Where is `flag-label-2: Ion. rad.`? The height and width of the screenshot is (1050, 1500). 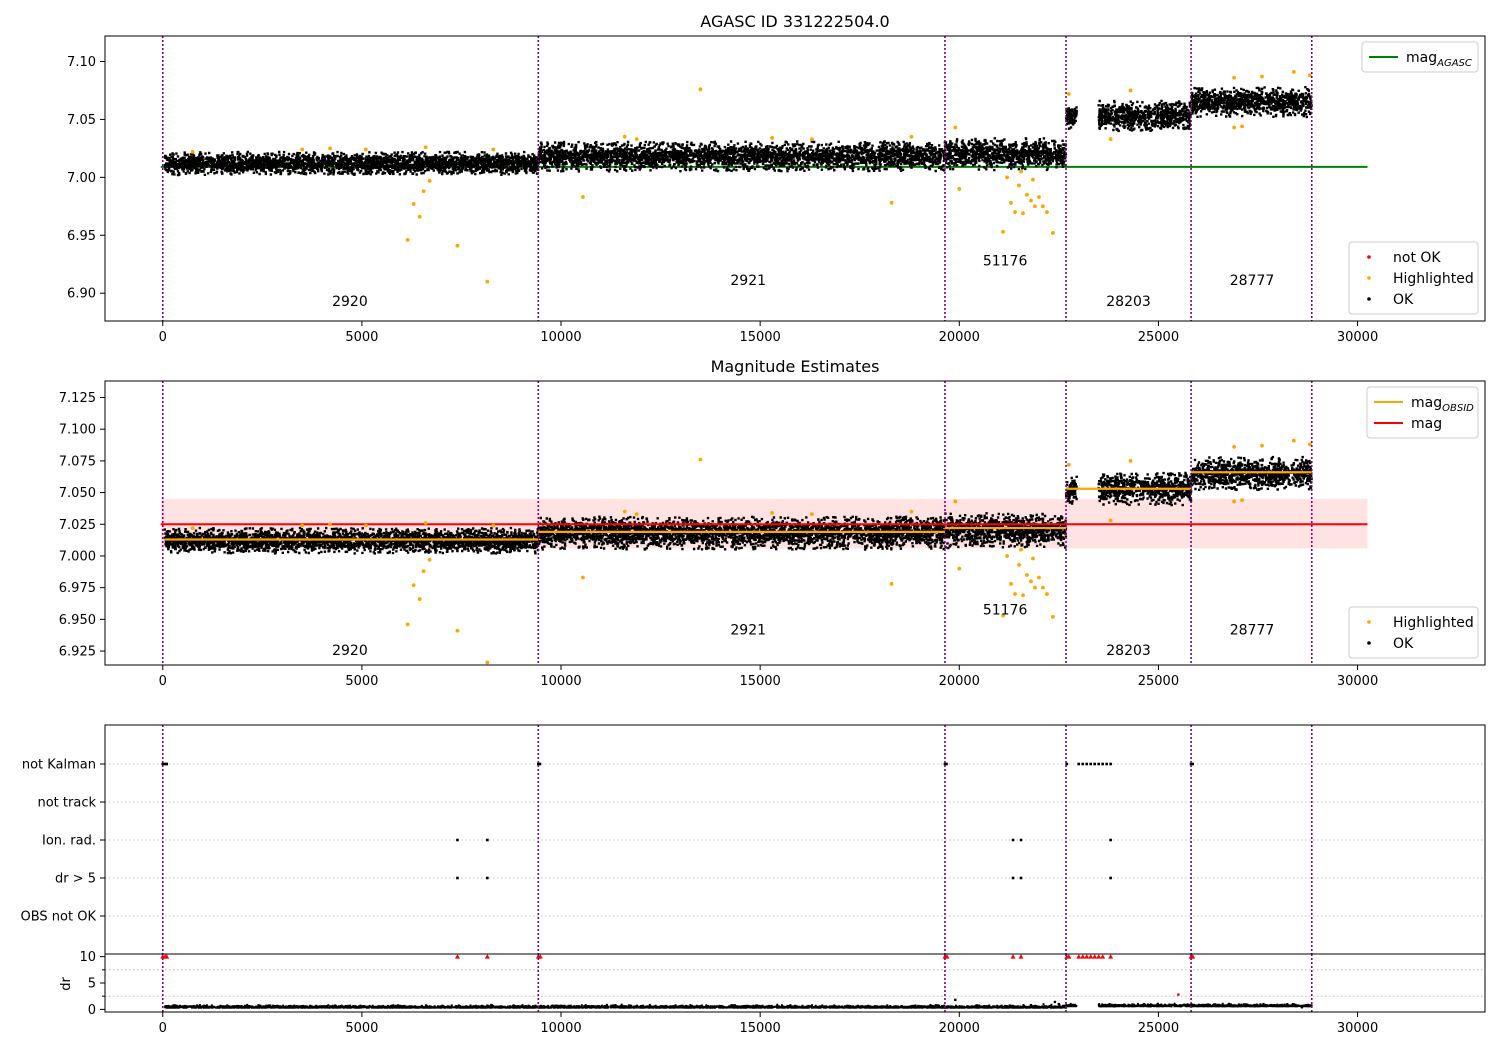 flag-label-2: Ion. rad. is located at coordinates (69, 841).